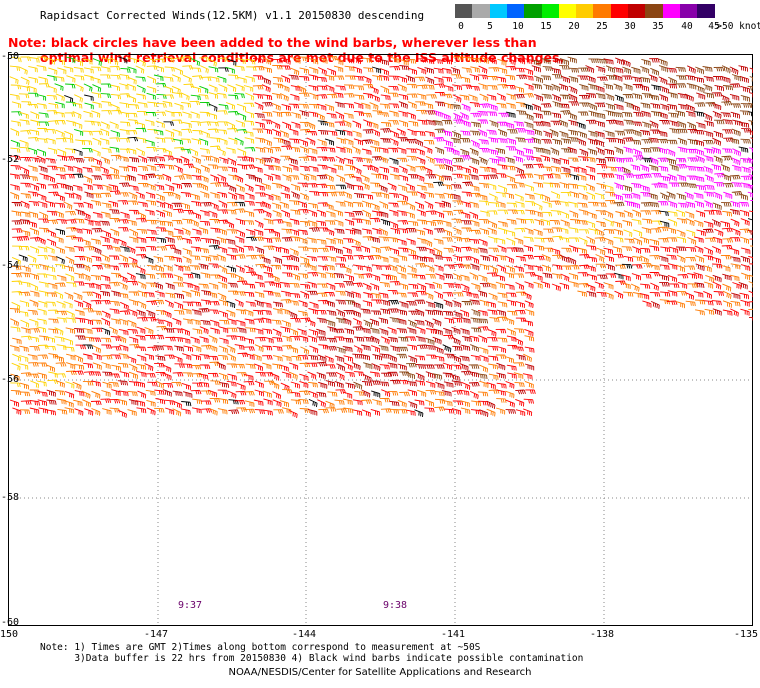 The width and height of the screenshot is (760, 688). What do you see at coordinates (10, 159) in the screenshot?
I see `latitude-label: -52` at bounding box center [10, 159].